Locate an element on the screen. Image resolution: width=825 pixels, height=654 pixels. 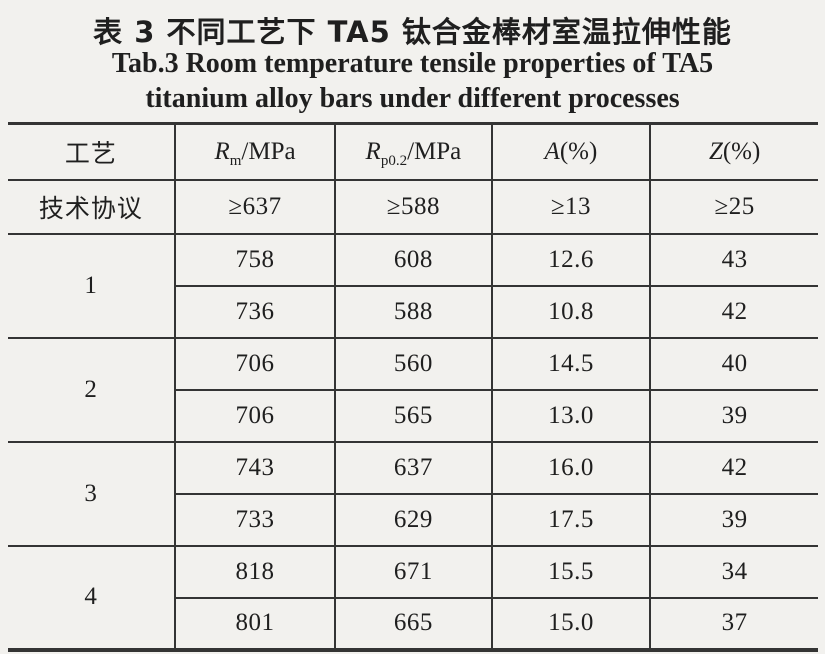
spec-requirement-row: 技术协议 ≥637 ≥588 ≥13 ≥25 is located at coordinates (413, 207).